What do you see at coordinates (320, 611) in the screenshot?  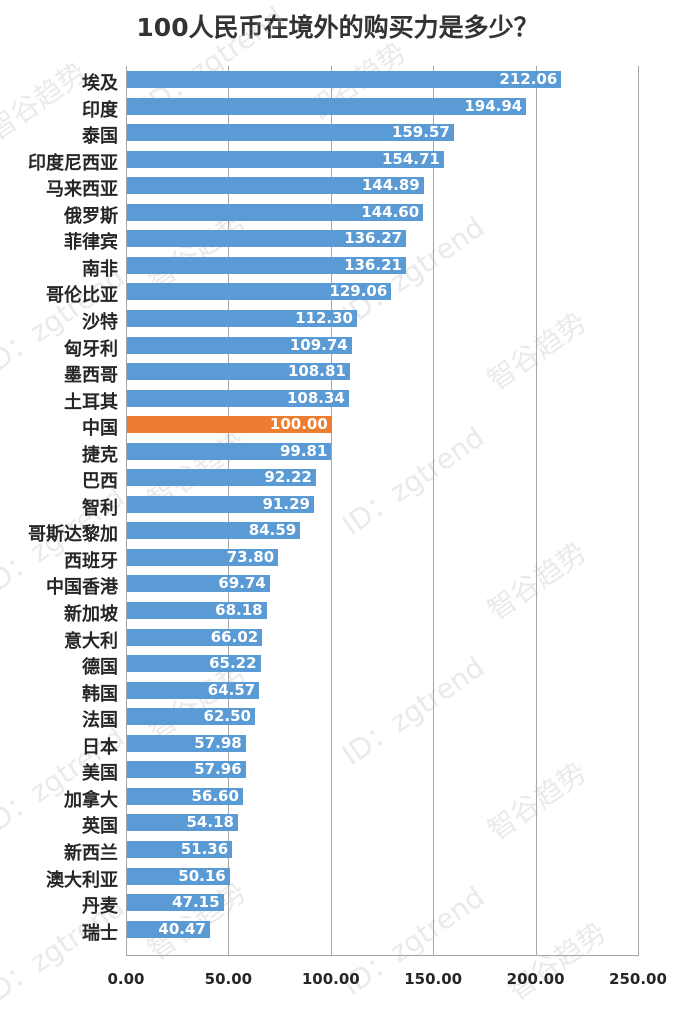 I see `bar-row: 新加坡 68.18` at bounding box center [320, 611].